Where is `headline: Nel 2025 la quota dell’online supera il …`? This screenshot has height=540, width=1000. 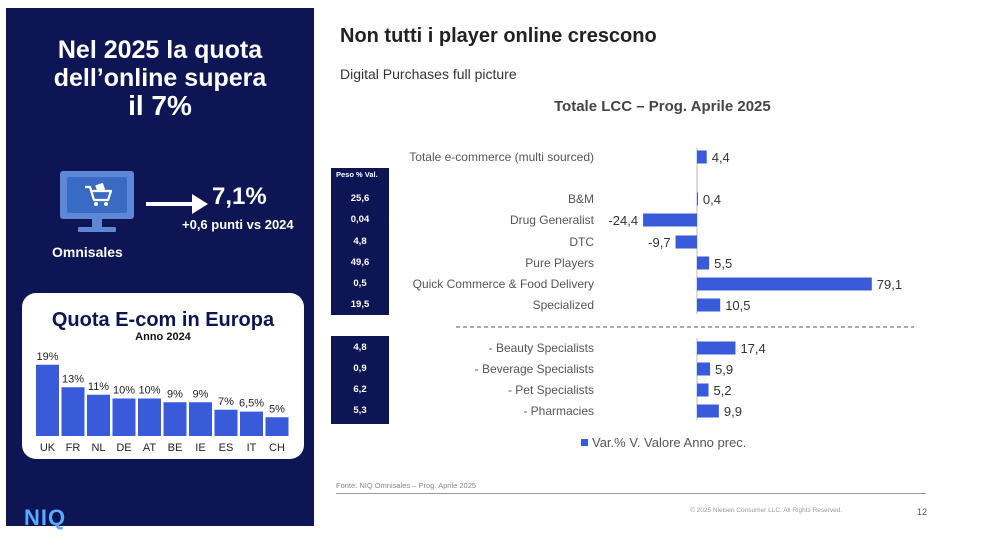 headline: Nel 2025 la quota dell’online supera il … is located at coordinates (160, 78).